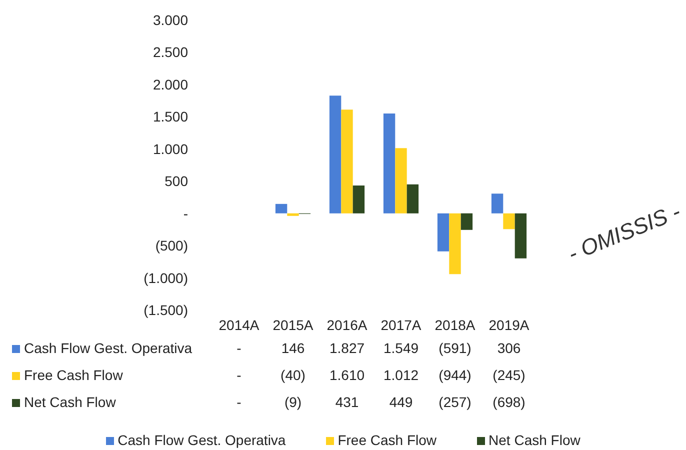  What do you see at coordinates (401, 402) in the screenshot?
I see `data-label: 449` at bounding box center [401, 402].